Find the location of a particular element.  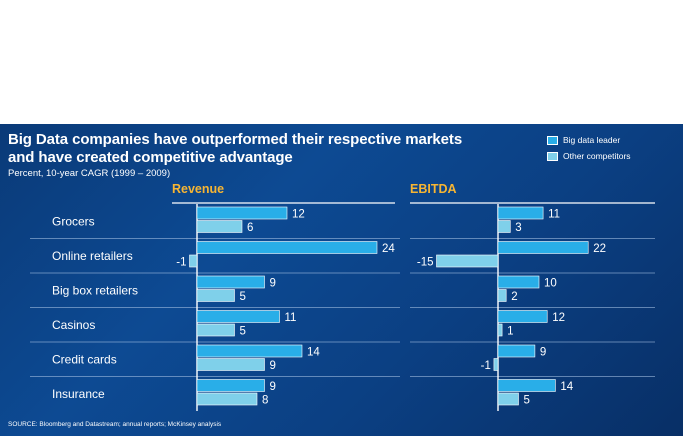

ebitda-data-label: 14 is located at coordinates (566, 387).